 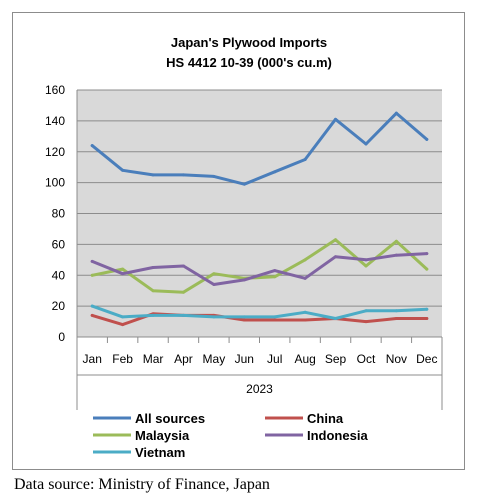 What do you see at coordinates (123, 325) in the screenshot?
I see `data-point-china-feb` at bounding box center [123, 325].